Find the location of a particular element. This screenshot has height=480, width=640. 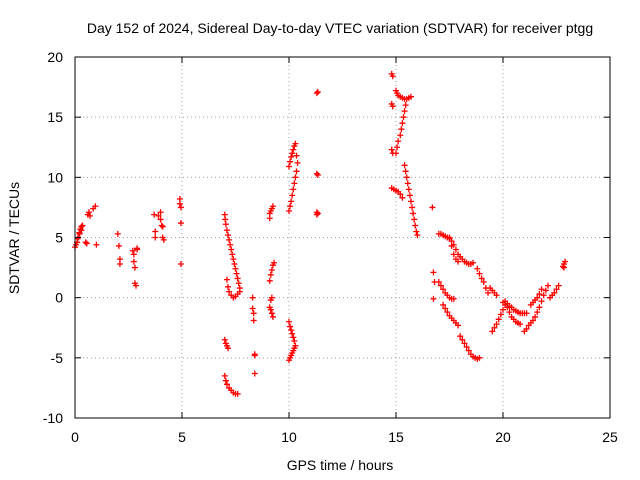

y-tick-label: -5 is located at coordinates (57, 358).